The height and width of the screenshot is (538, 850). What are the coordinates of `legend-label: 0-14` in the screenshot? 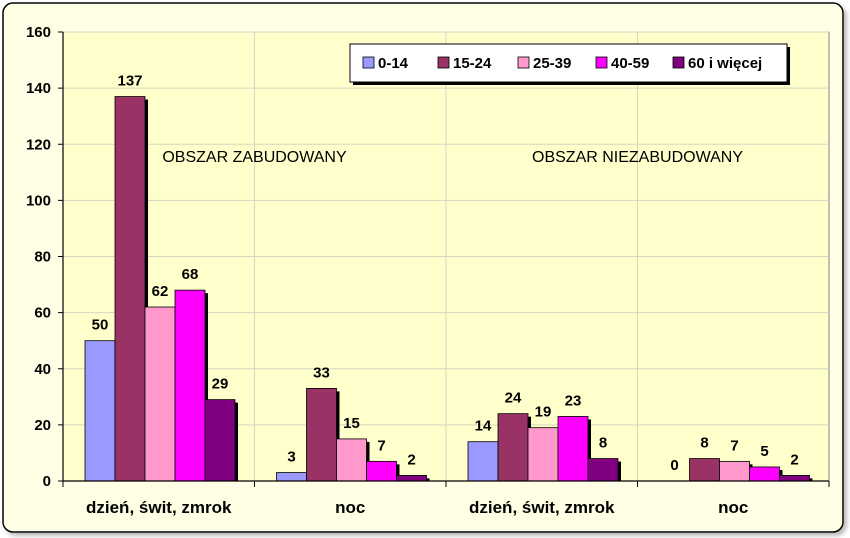 It's located at (393, 63).